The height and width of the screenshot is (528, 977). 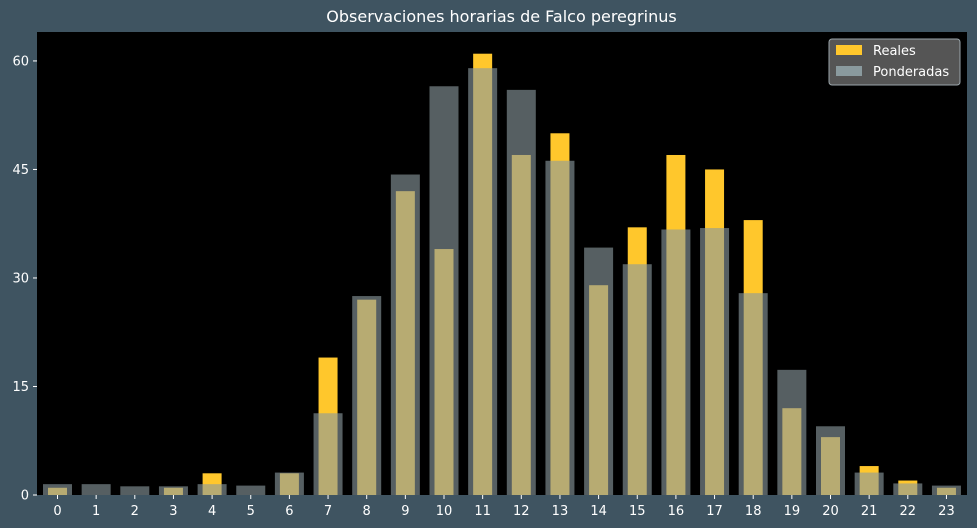 What do you see at coordinates (521, 511) in the screenshot?
I see `x-tick-label: 12` at bounding box center [521, 511].